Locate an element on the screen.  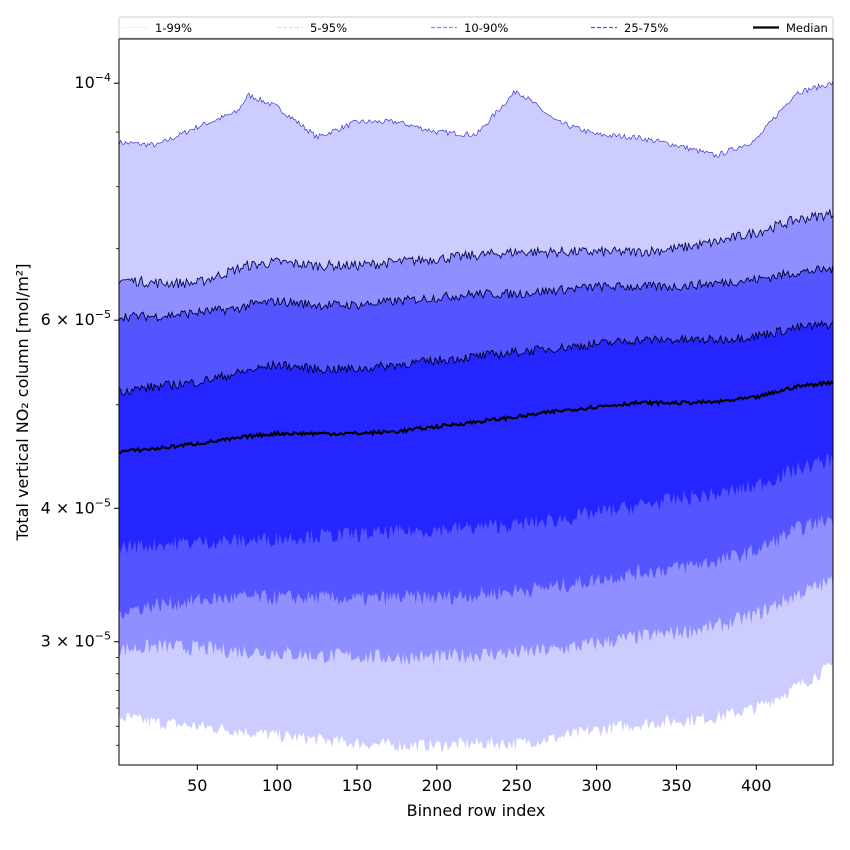
x-tick-label: 400 is located at coordinates (756, 785).